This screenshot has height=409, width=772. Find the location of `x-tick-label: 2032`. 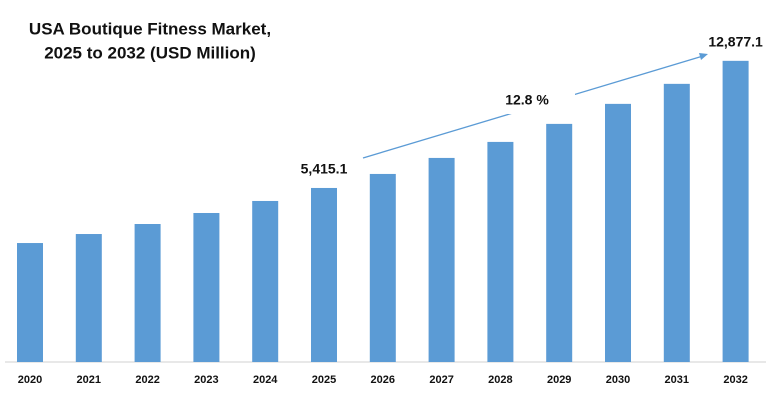

x-tick-label: 2032 is located at coordinates (735, 380).